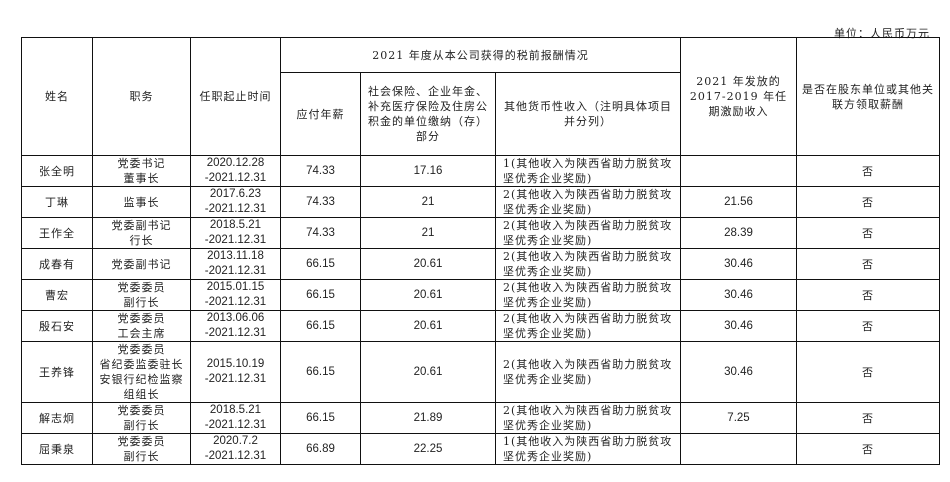 Image resolution: width=950 pixels, height=482 pixels. Describe the element at coordinates (57, 295) in the screenshot. I see `cell-name: 曹宏` at that location.